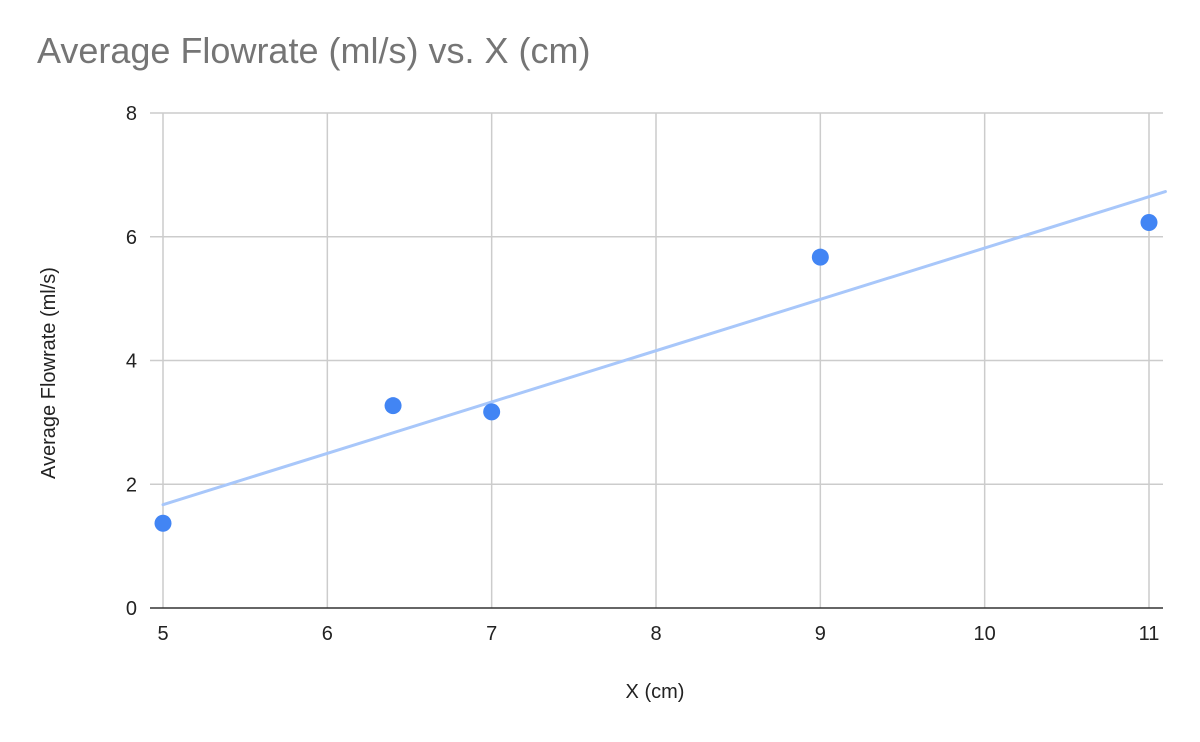 This screenshot has height=742, width=1200. What do you see at coordinates (131, 485) in the screenshot?
I see `y-tick-label-2: 2` at bounding box center [131, 485].